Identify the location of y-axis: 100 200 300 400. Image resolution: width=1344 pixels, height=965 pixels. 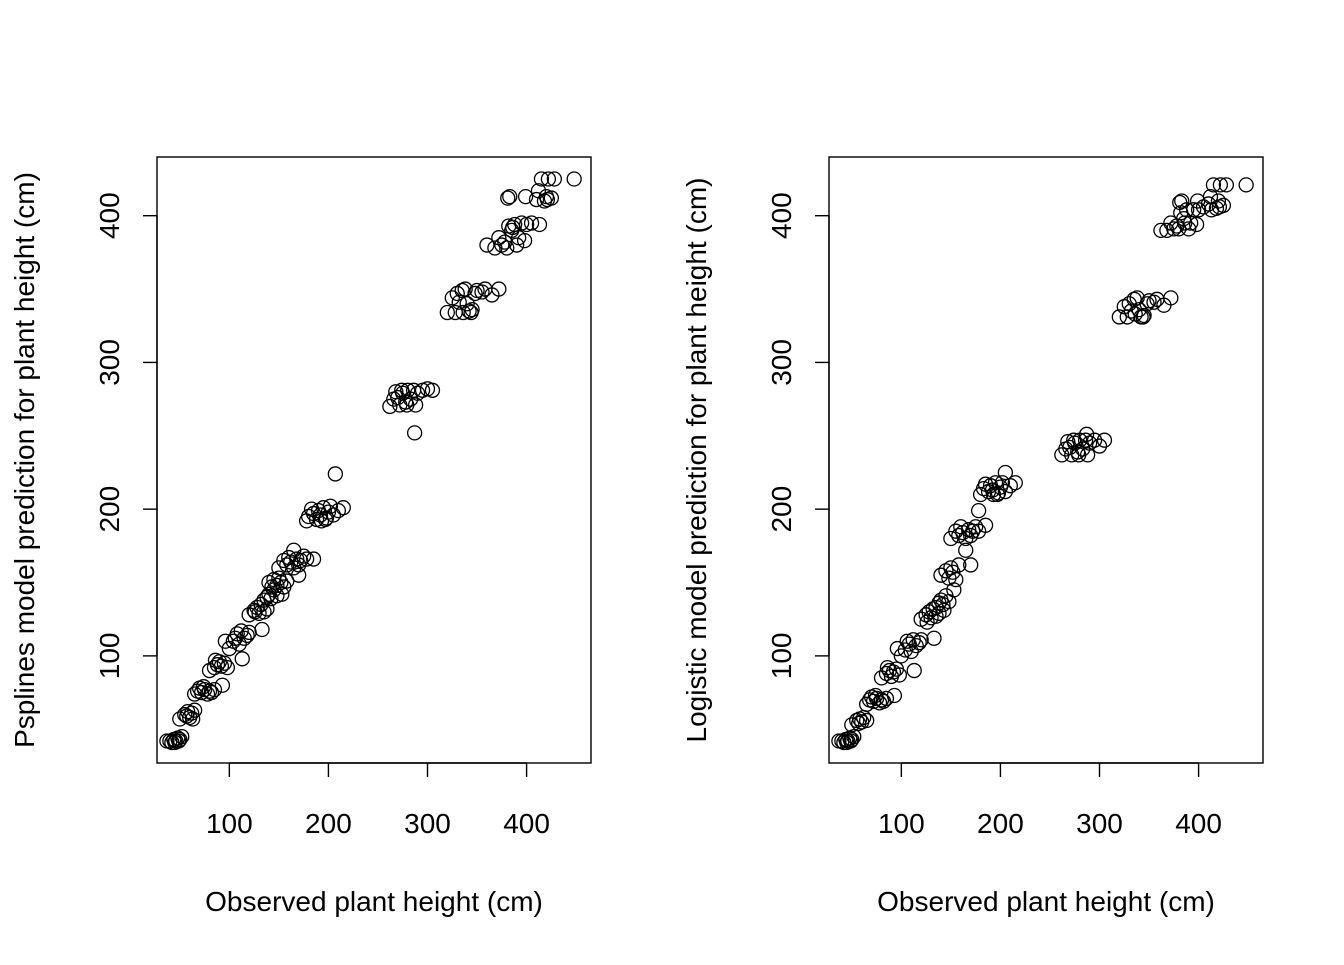
(798, 436).